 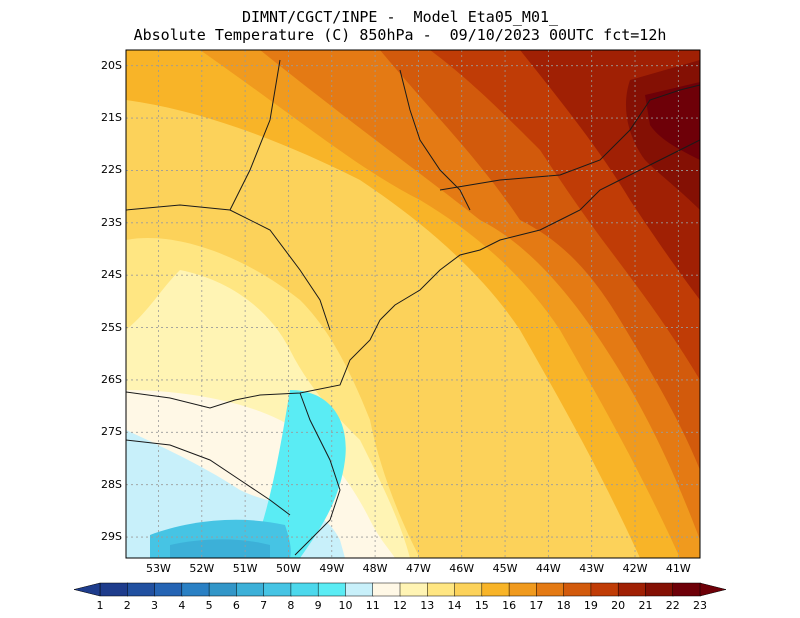 What do you see at coordinates (111, 222) in the screenshot?
I see `lat-label: 23S` at bounding box center [111, 222].